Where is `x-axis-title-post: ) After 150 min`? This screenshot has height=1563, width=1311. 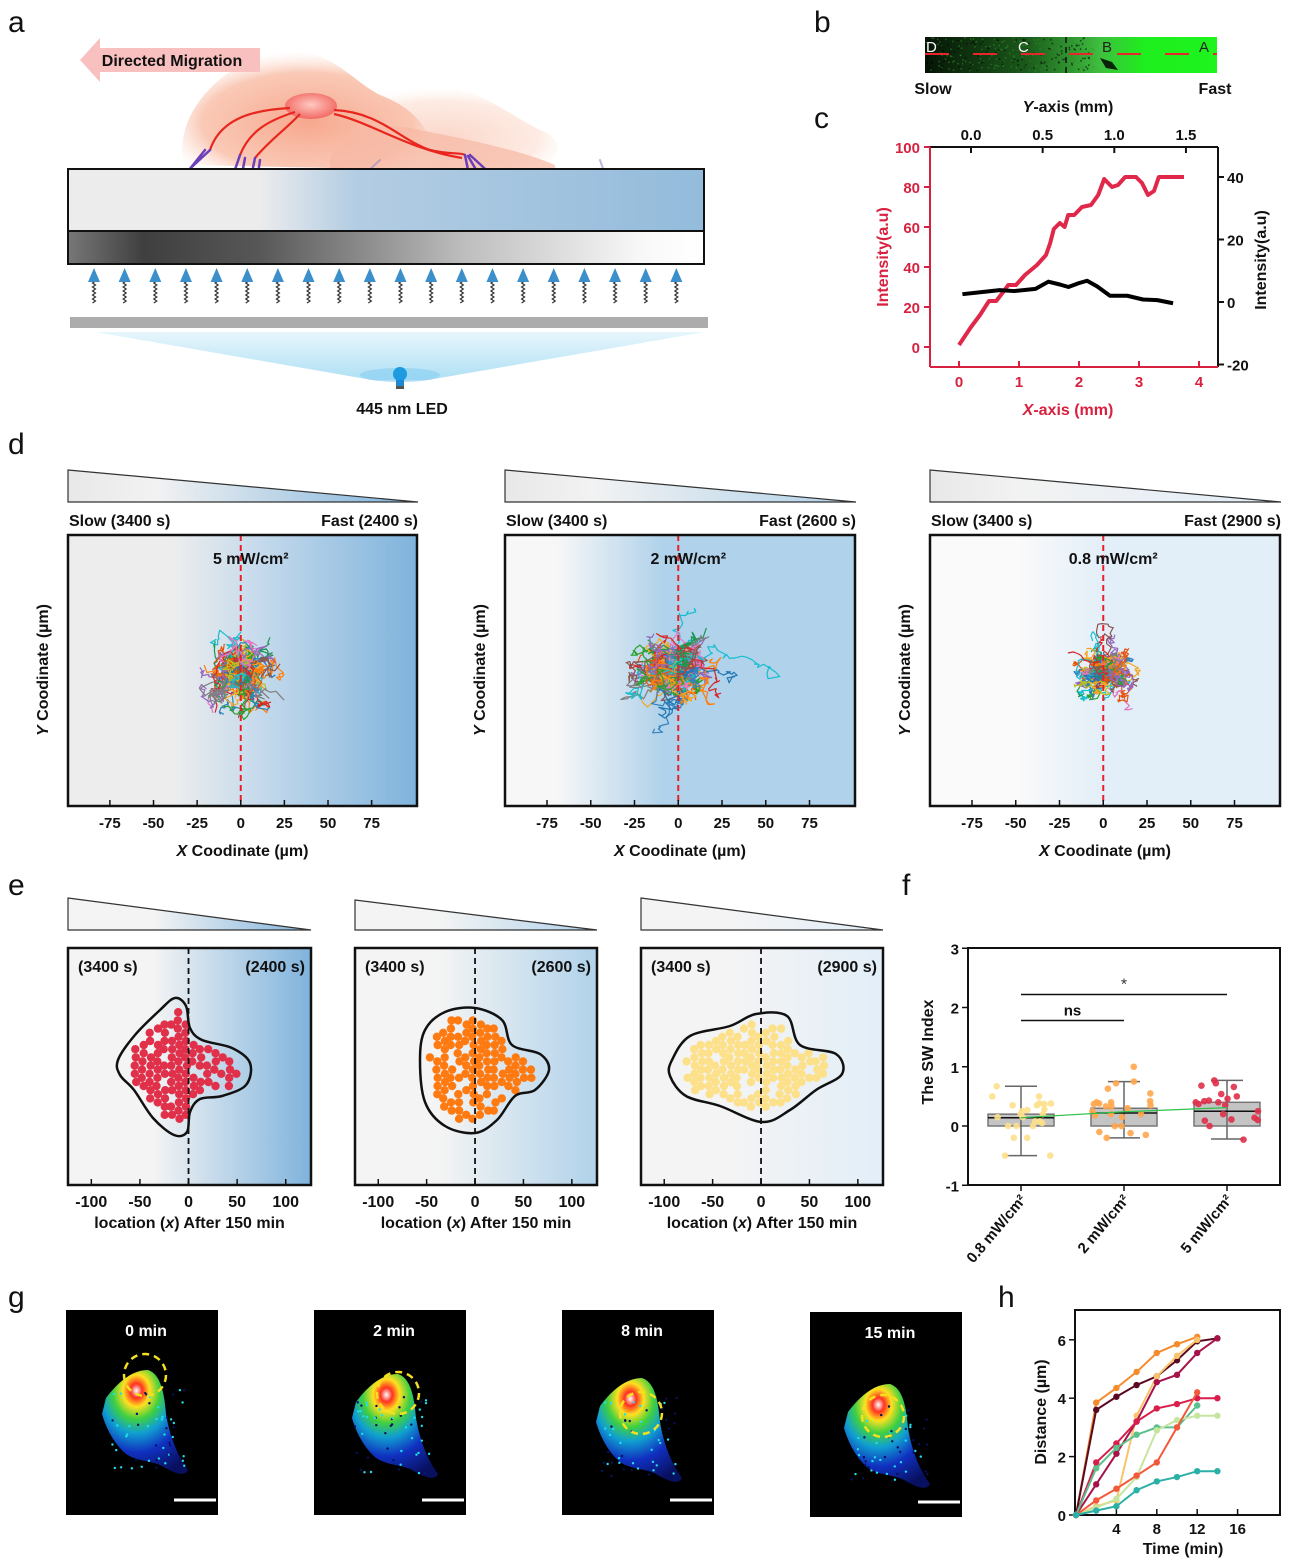
x-axis-title-post: ) After 150 min is located at coordinates (516, 1223).